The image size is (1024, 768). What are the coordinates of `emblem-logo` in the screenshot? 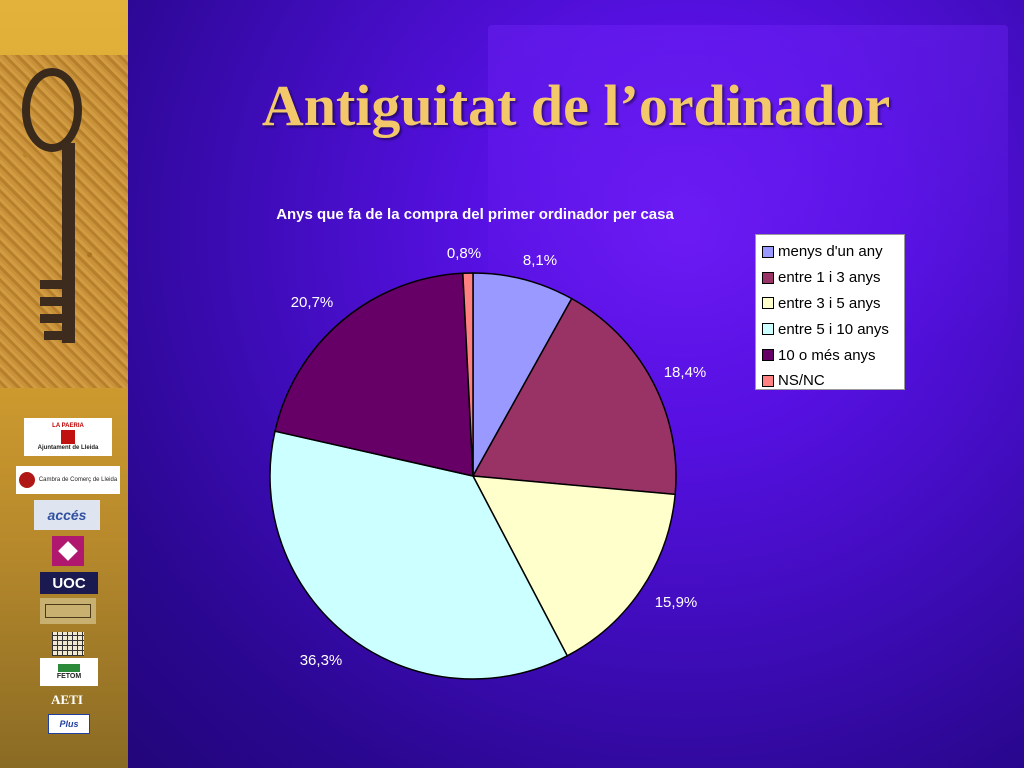 It's located at (68, 551).